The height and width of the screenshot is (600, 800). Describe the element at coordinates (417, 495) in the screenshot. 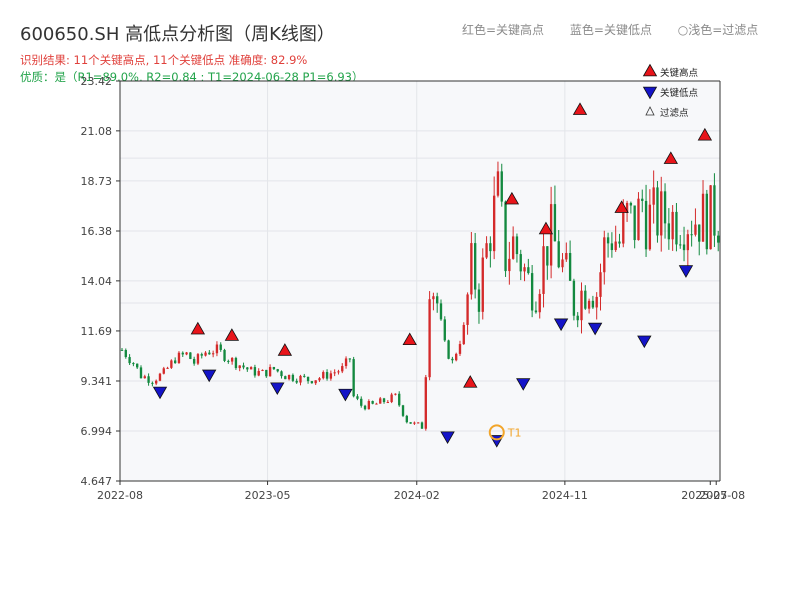

I see `x-tick-label: 2024-02` at that location.